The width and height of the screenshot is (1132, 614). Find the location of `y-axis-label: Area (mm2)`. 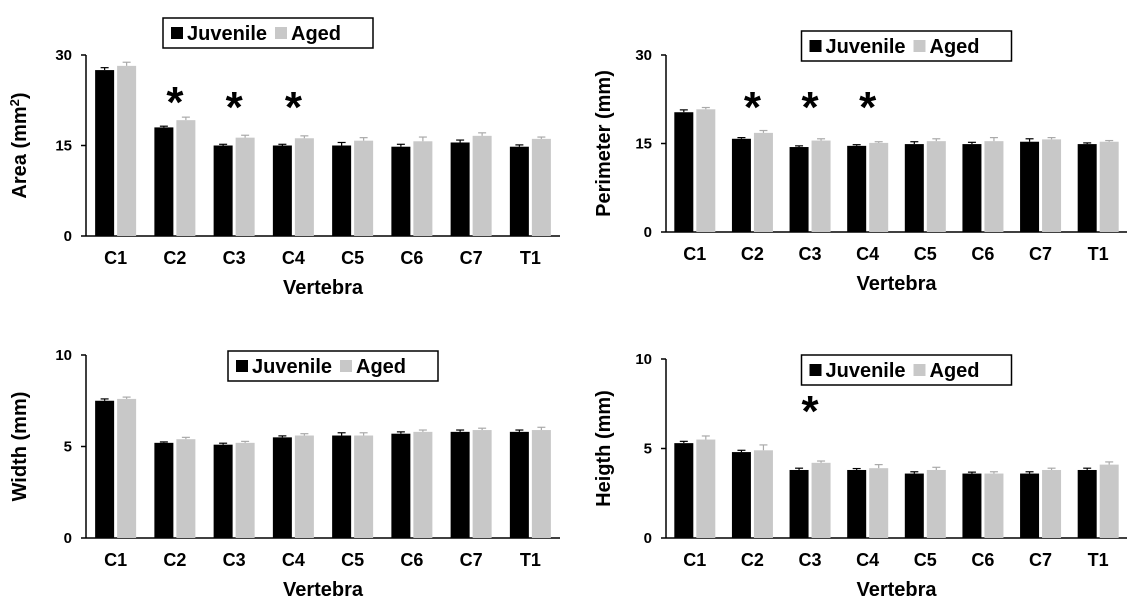

y-axis-label: Area (mm2) is located at coordinates (19, 145).